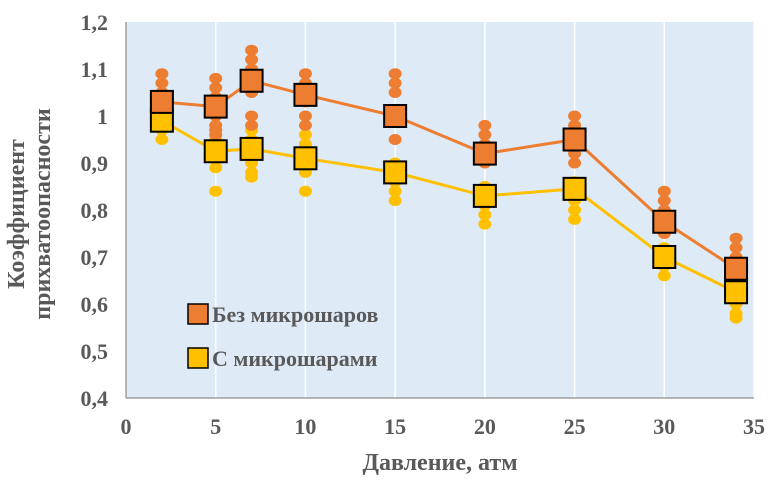 The width and height of the screenshot is (783, 484). What do you see at coordinates (95, 257) in the screenshot?
I see `y-tick-label: 0,7` at bounding box center [95, 257].